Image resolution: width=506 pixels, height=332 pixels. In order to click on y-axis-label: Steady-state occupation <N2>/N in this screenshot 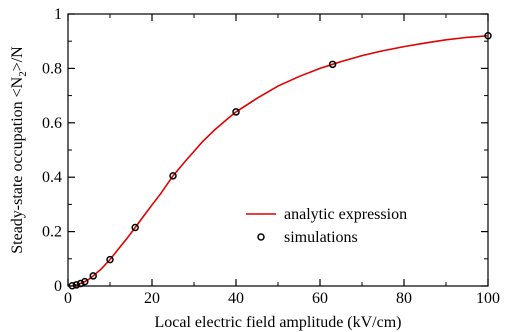, I will do `click(19, 150)`.